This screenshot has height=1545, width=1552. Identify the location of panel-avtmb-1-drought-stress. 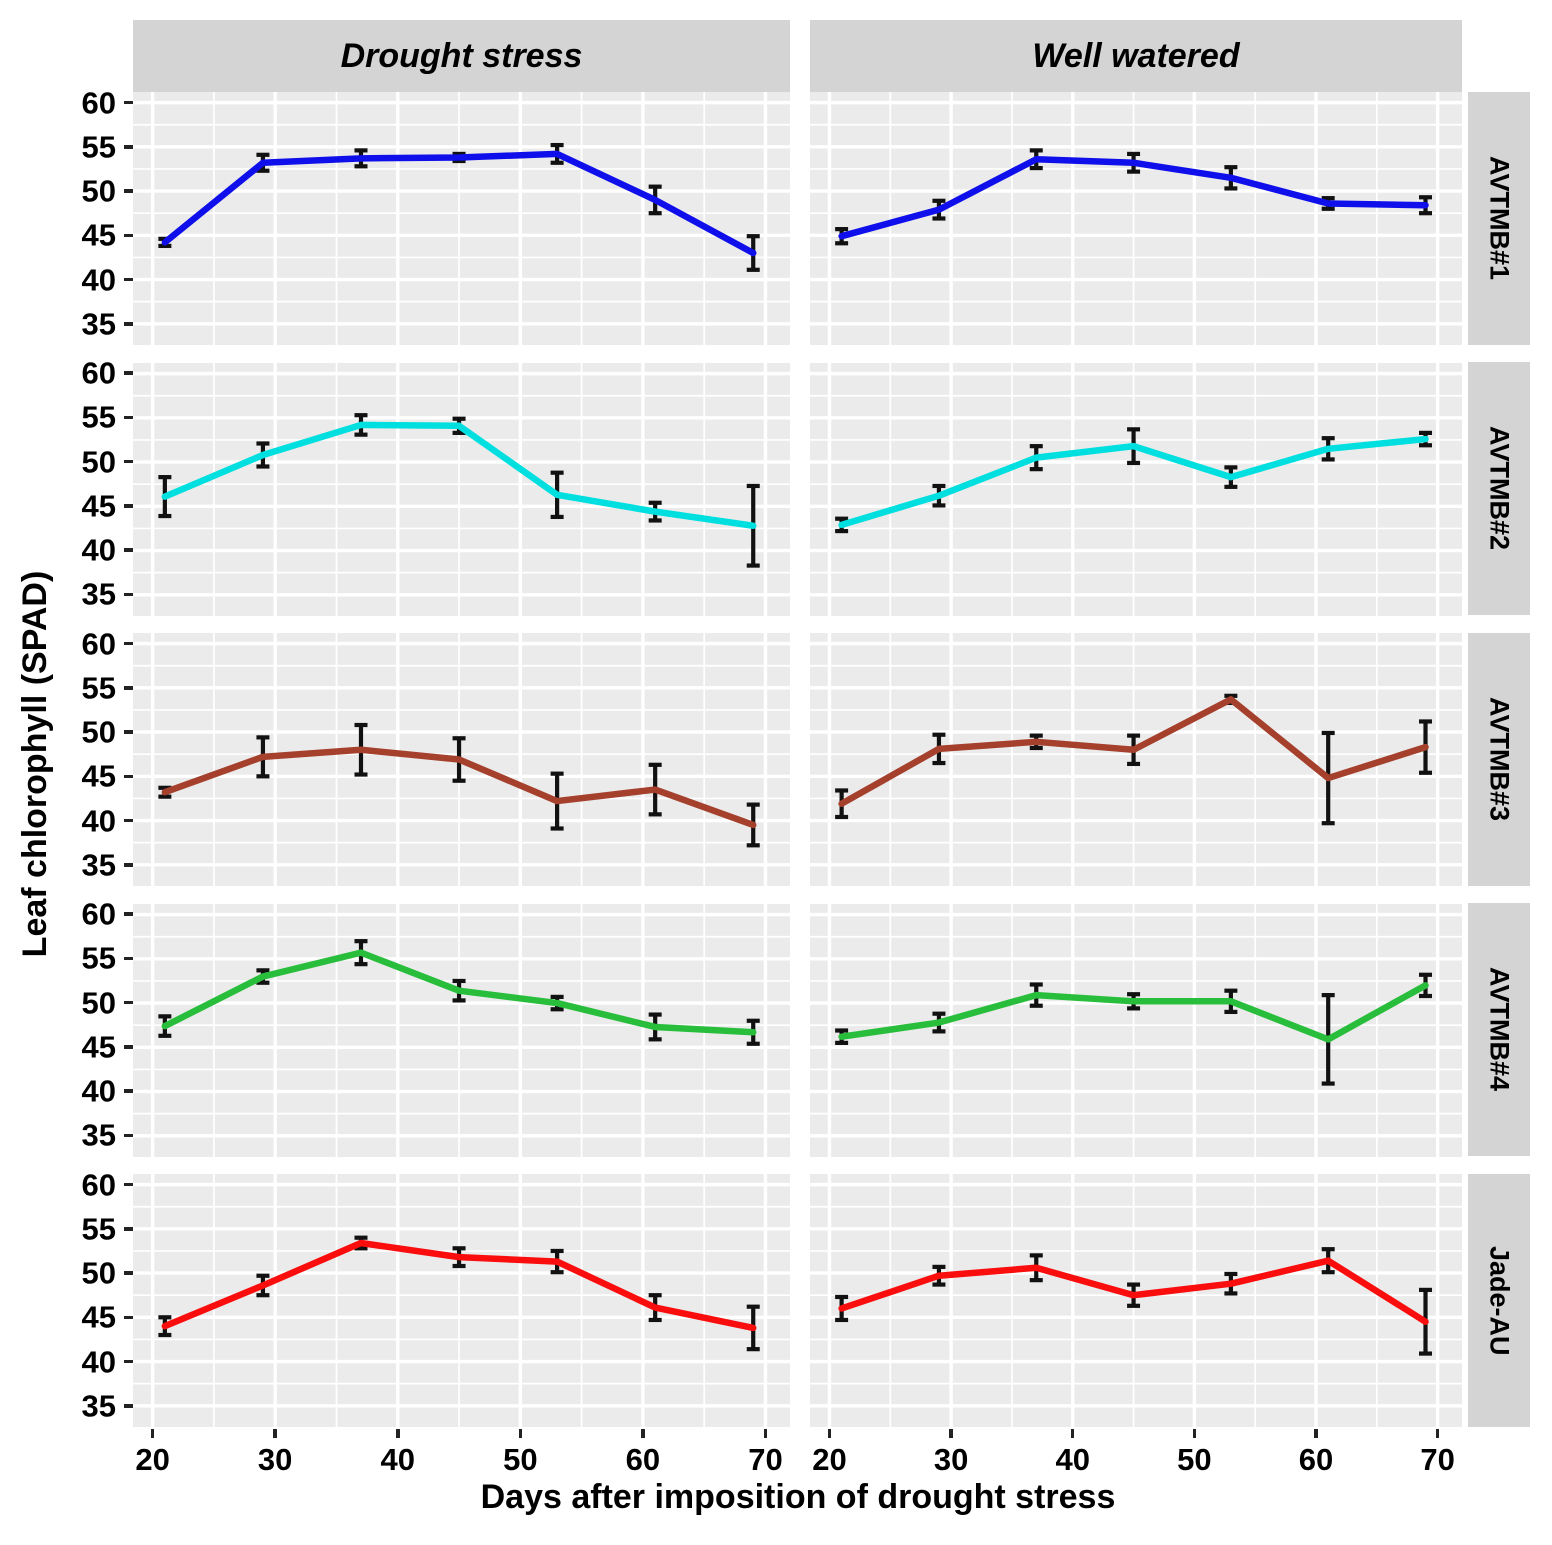
(461, 218).